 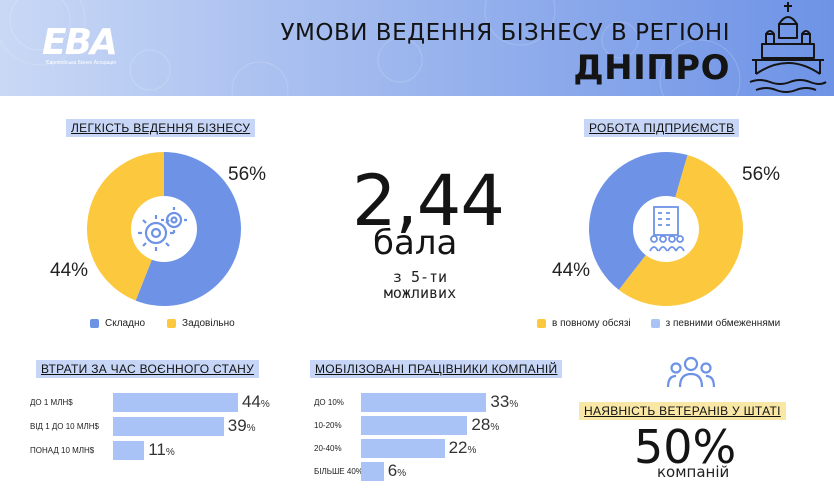 I want to click on ease-donut-chart, so click(x=164, y=229).